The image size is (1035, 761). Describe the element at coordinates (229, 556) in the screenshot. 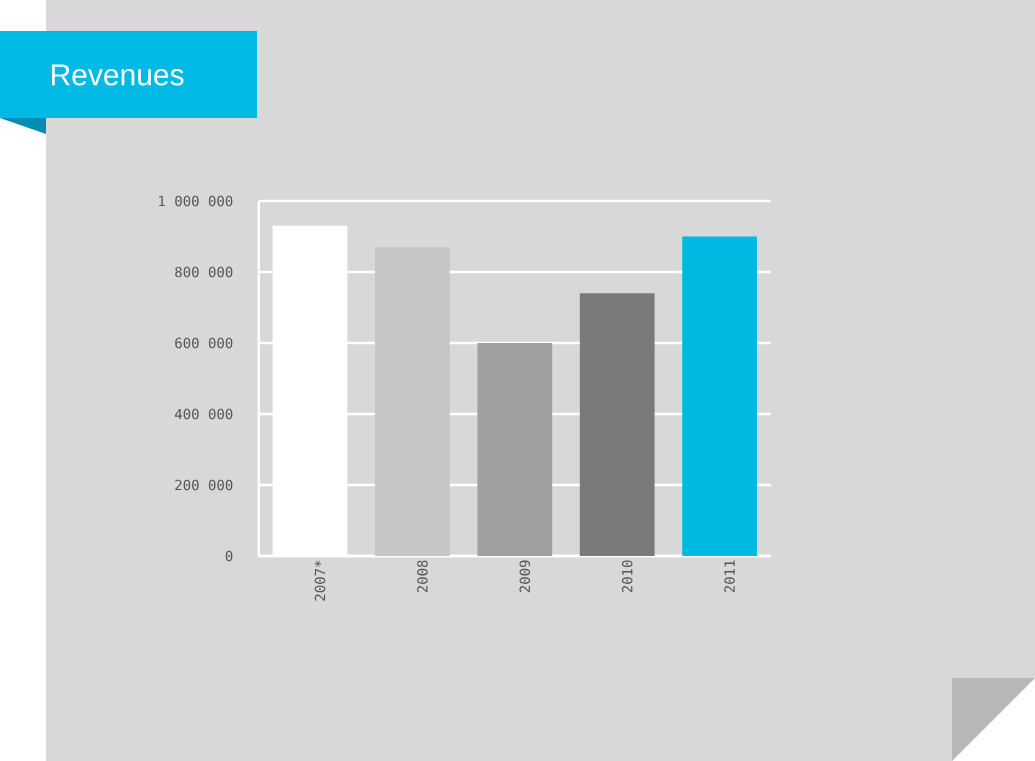

I see `y-tick-label: 0` at that location.